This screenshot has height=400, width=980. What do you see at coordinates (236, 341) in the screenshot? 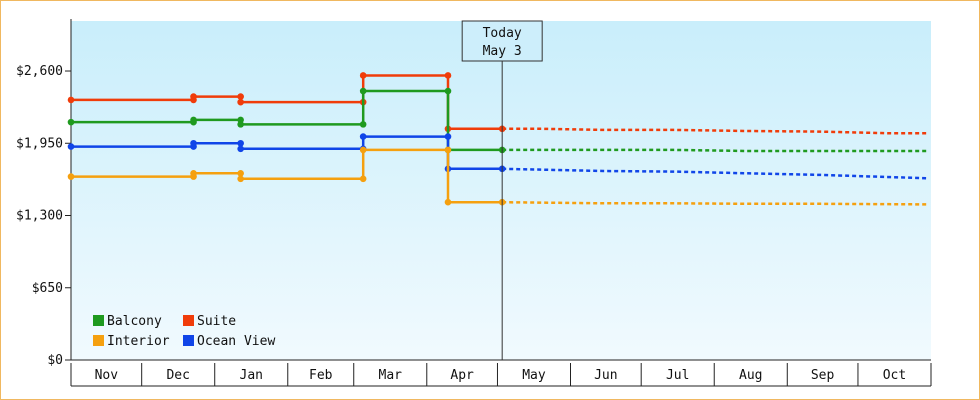
I see `legend-ocean-view-label: Ocean View` at bounding box center [236, 341].